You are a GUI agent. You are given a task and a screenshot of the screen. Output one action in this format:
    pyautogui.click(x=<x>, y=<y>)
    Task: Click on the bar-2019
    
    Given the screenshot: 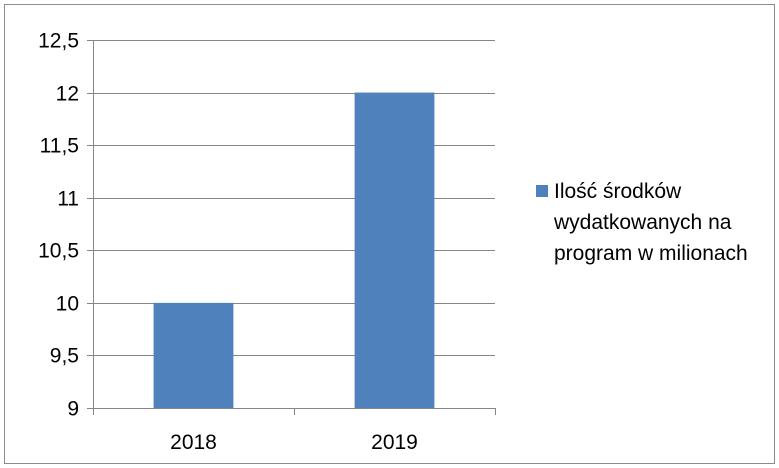 What is the action you would take?
    pyautogui.click(x=394, y=250)
    